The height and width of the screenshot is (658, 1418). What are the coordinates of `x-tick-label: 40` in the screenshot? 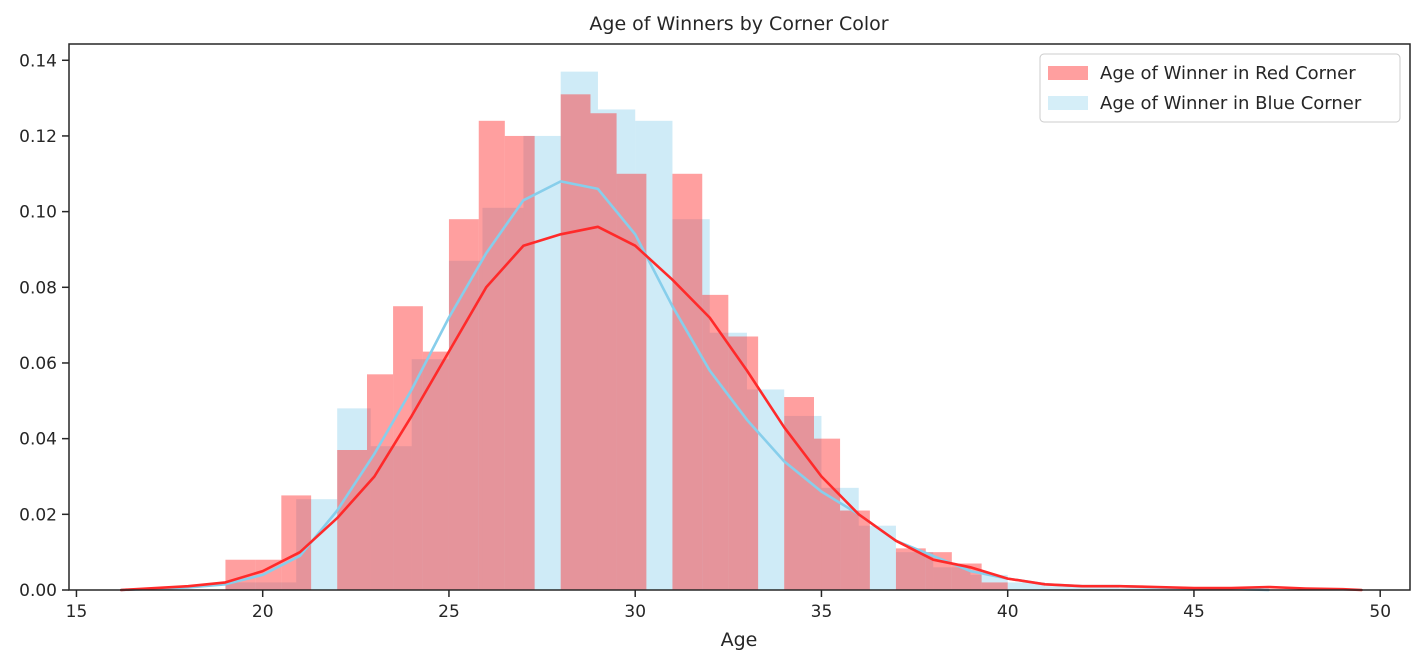 It's located at (1008, 612).